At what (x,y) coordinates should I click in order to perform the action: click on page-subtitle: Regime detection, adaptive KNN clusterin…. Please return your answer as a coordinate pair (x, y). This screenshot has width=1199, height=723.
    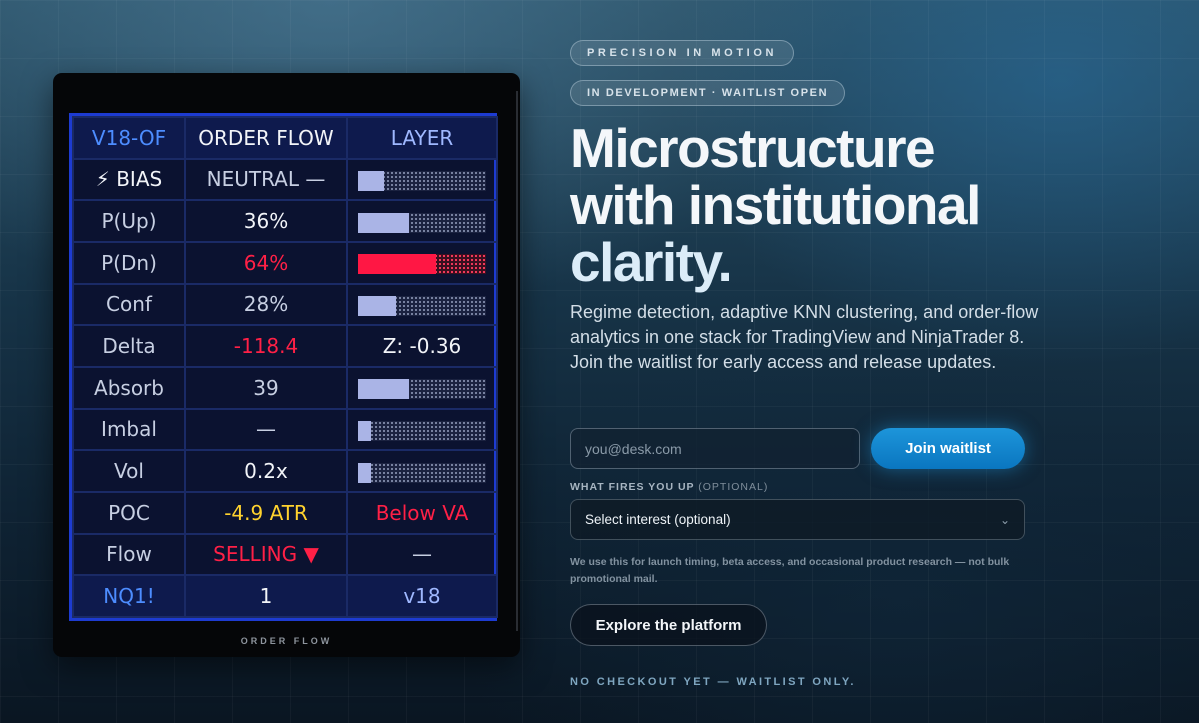
    Looking at the image, I should click on (804, 337).